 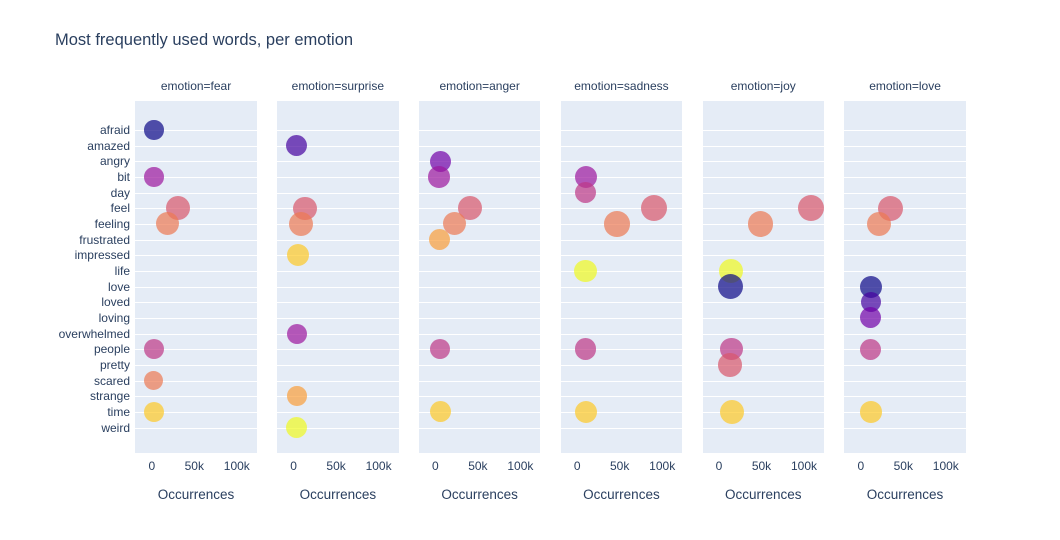 What do you see at coordinates (338, 277) in the screenshot?
I see `facet-panel-surprise` at bounding box center [338, 277].